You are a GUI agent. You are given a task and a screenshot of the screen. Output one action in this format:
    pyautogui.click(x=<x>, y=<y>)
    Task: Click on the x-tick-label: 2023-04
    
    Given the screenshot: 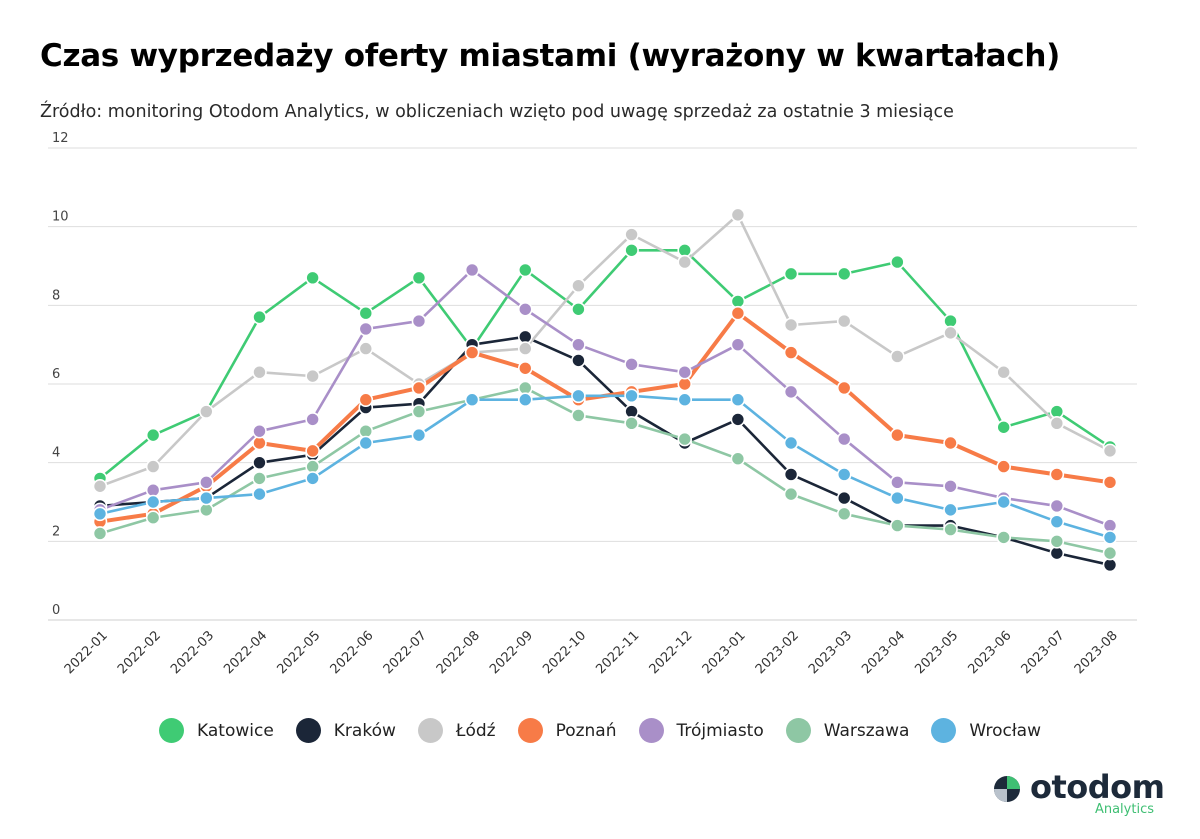 What is the action you would take?
    pyautogui.click(x=883, y=652)
    